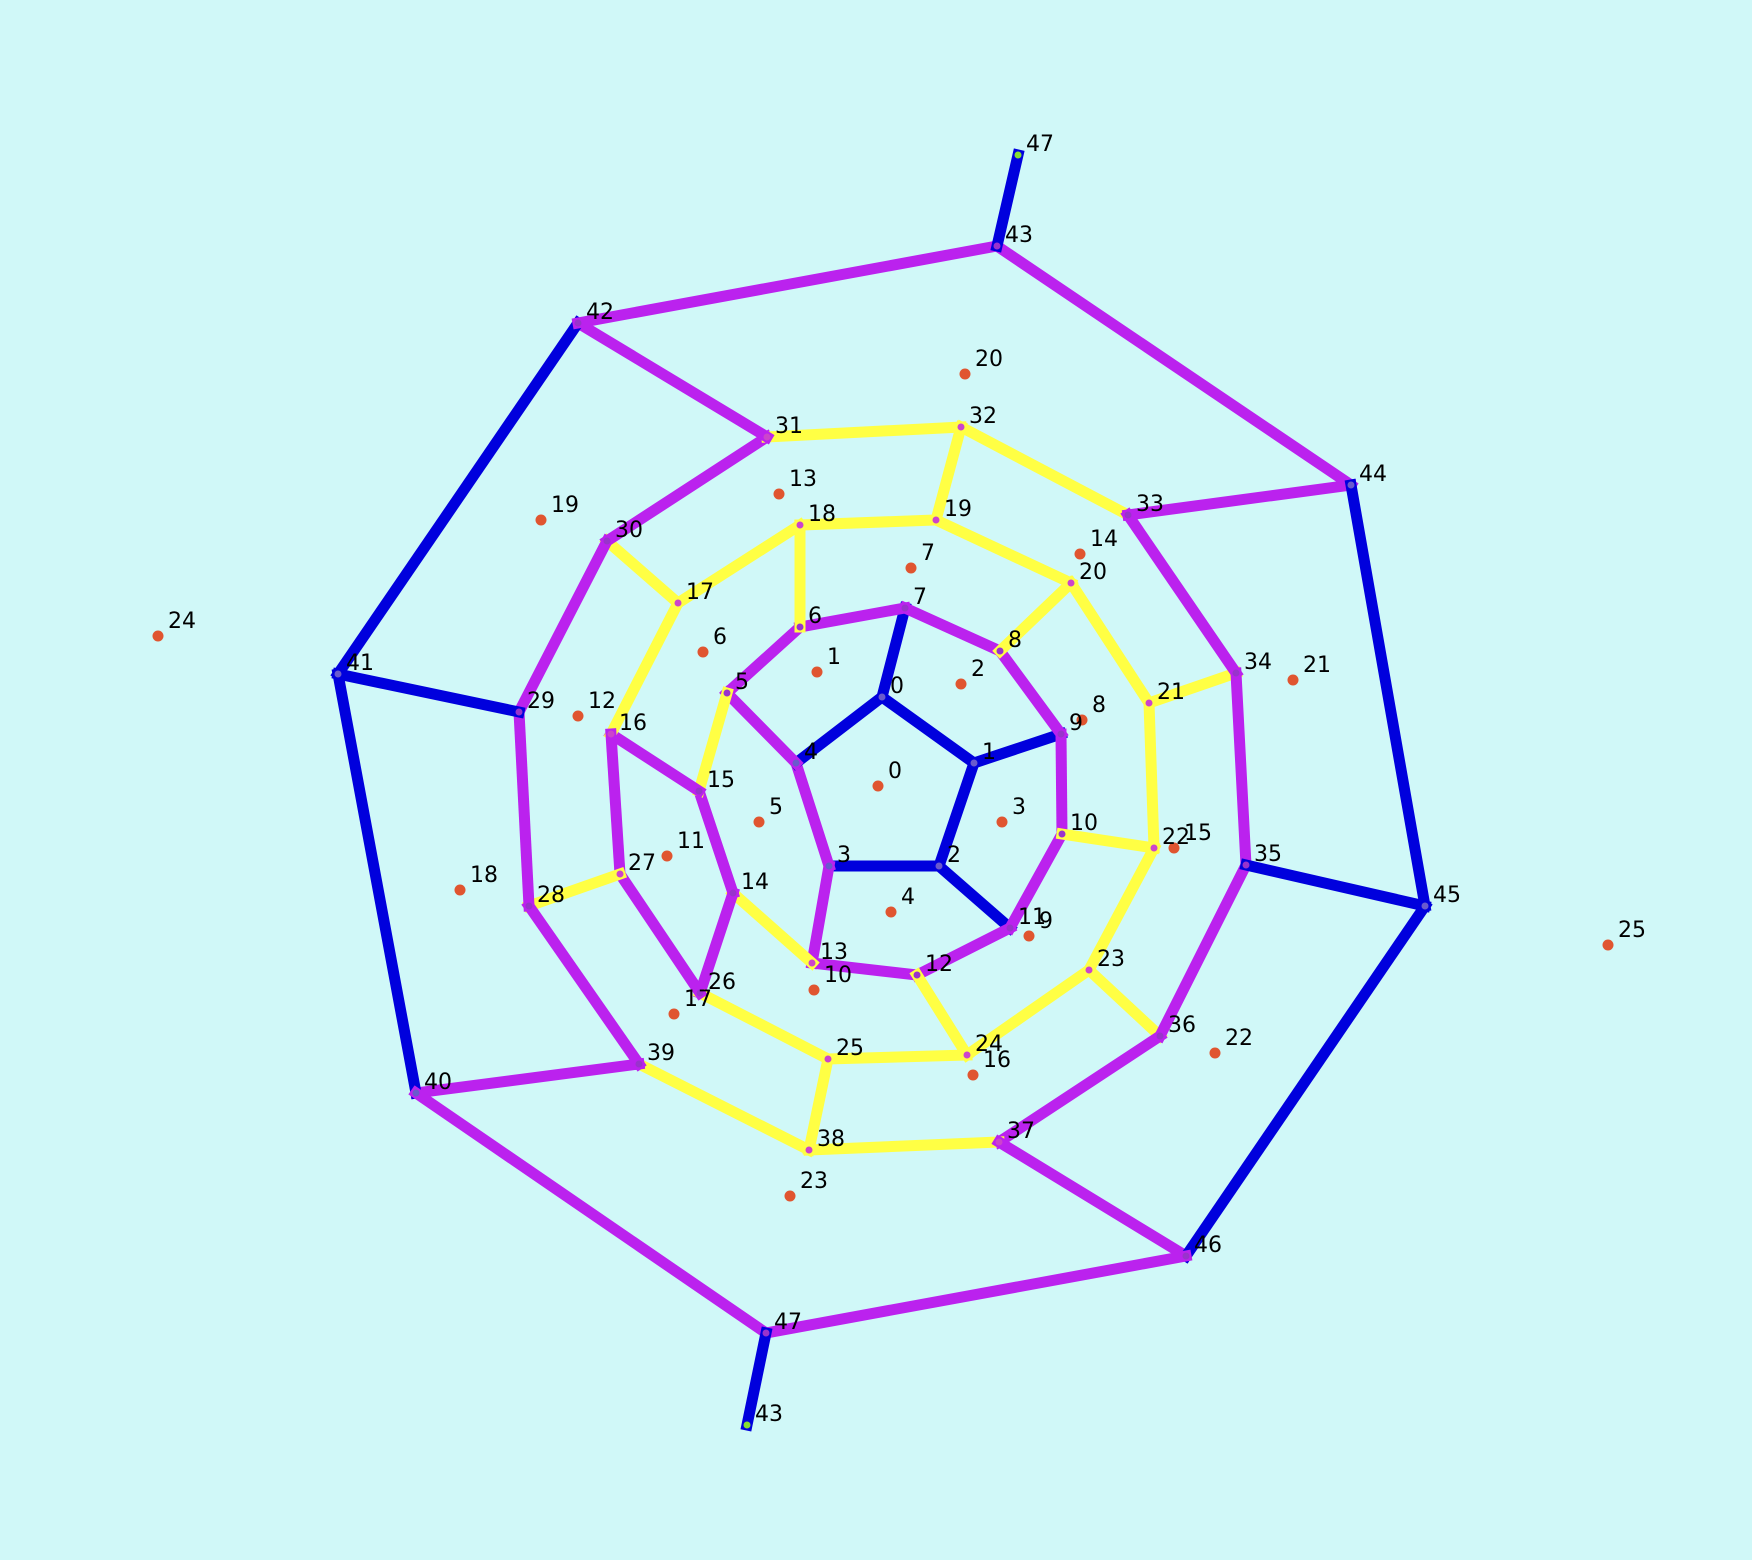 The image size is (1752, 1560). Describe the element at coordinates (1171, 692) in the screenshot. I see `vertex-label-21: 21` at that location.